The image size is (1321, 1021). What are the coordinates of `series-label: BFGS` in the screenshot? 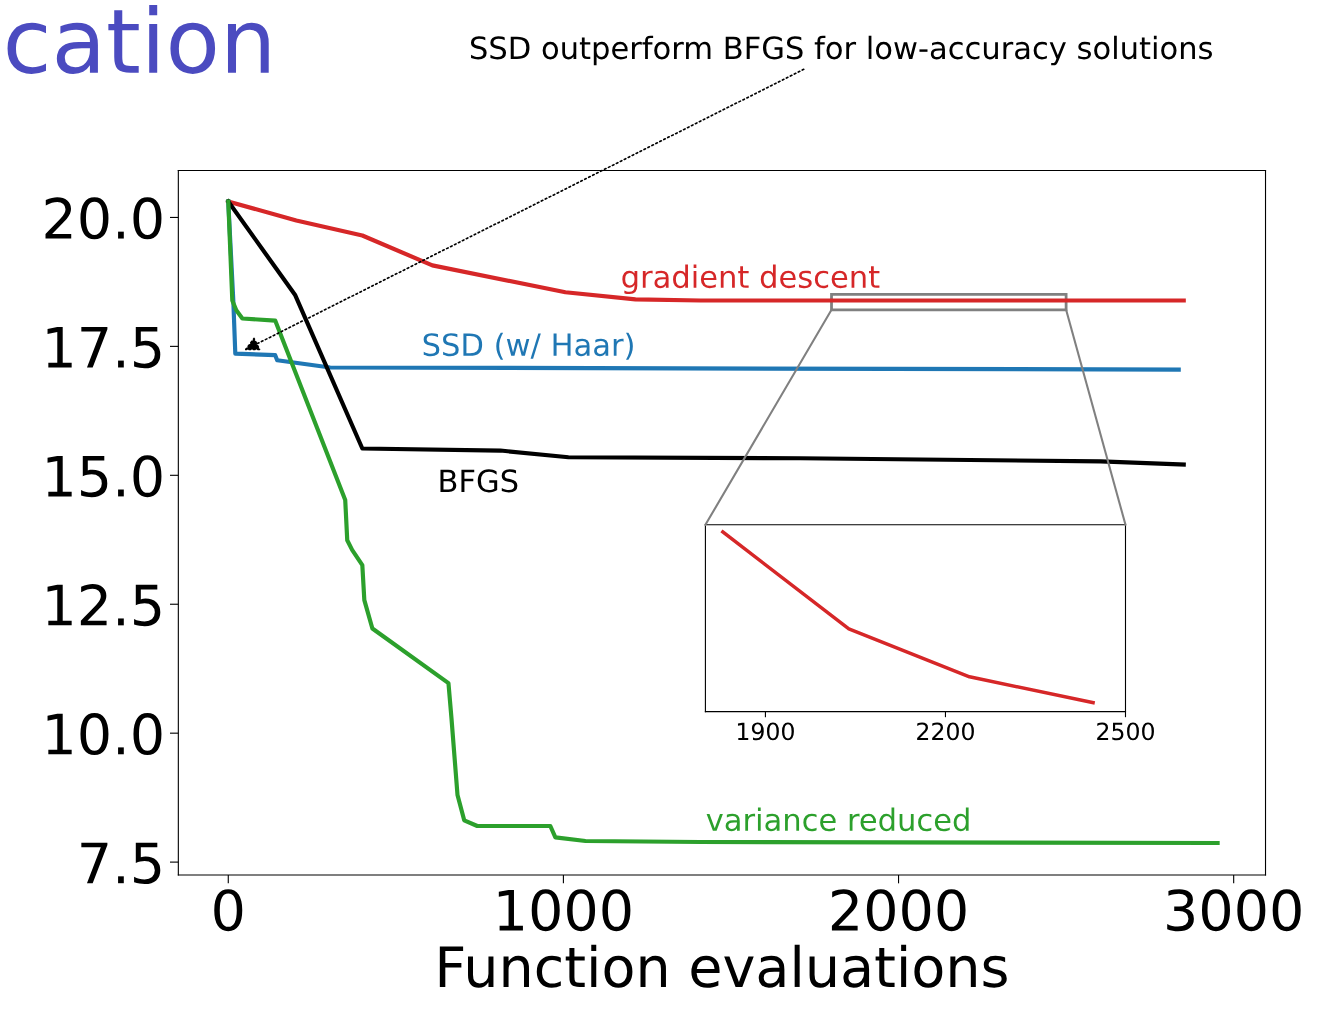 It's located at (479, 481).